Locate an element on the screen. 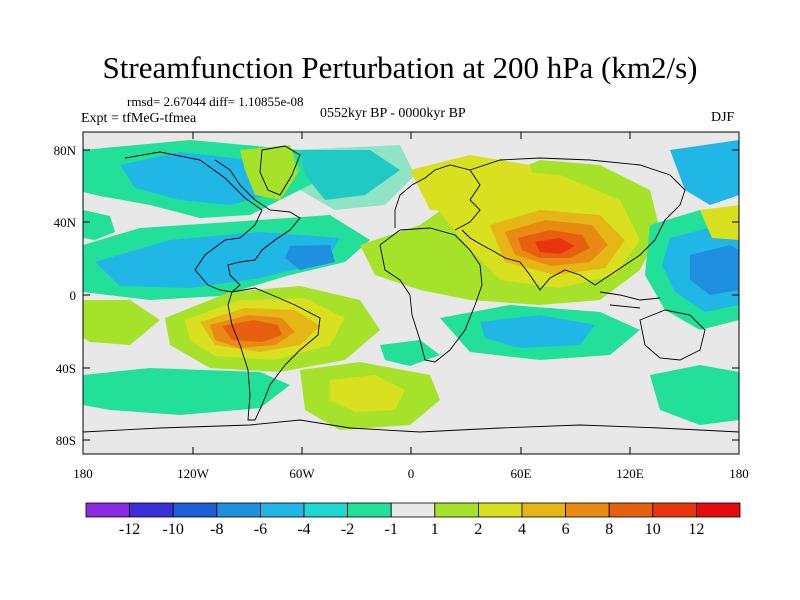 The height and width of the screenshot is (600, 800). coastline-north-america is located at coordinates (212, 222).